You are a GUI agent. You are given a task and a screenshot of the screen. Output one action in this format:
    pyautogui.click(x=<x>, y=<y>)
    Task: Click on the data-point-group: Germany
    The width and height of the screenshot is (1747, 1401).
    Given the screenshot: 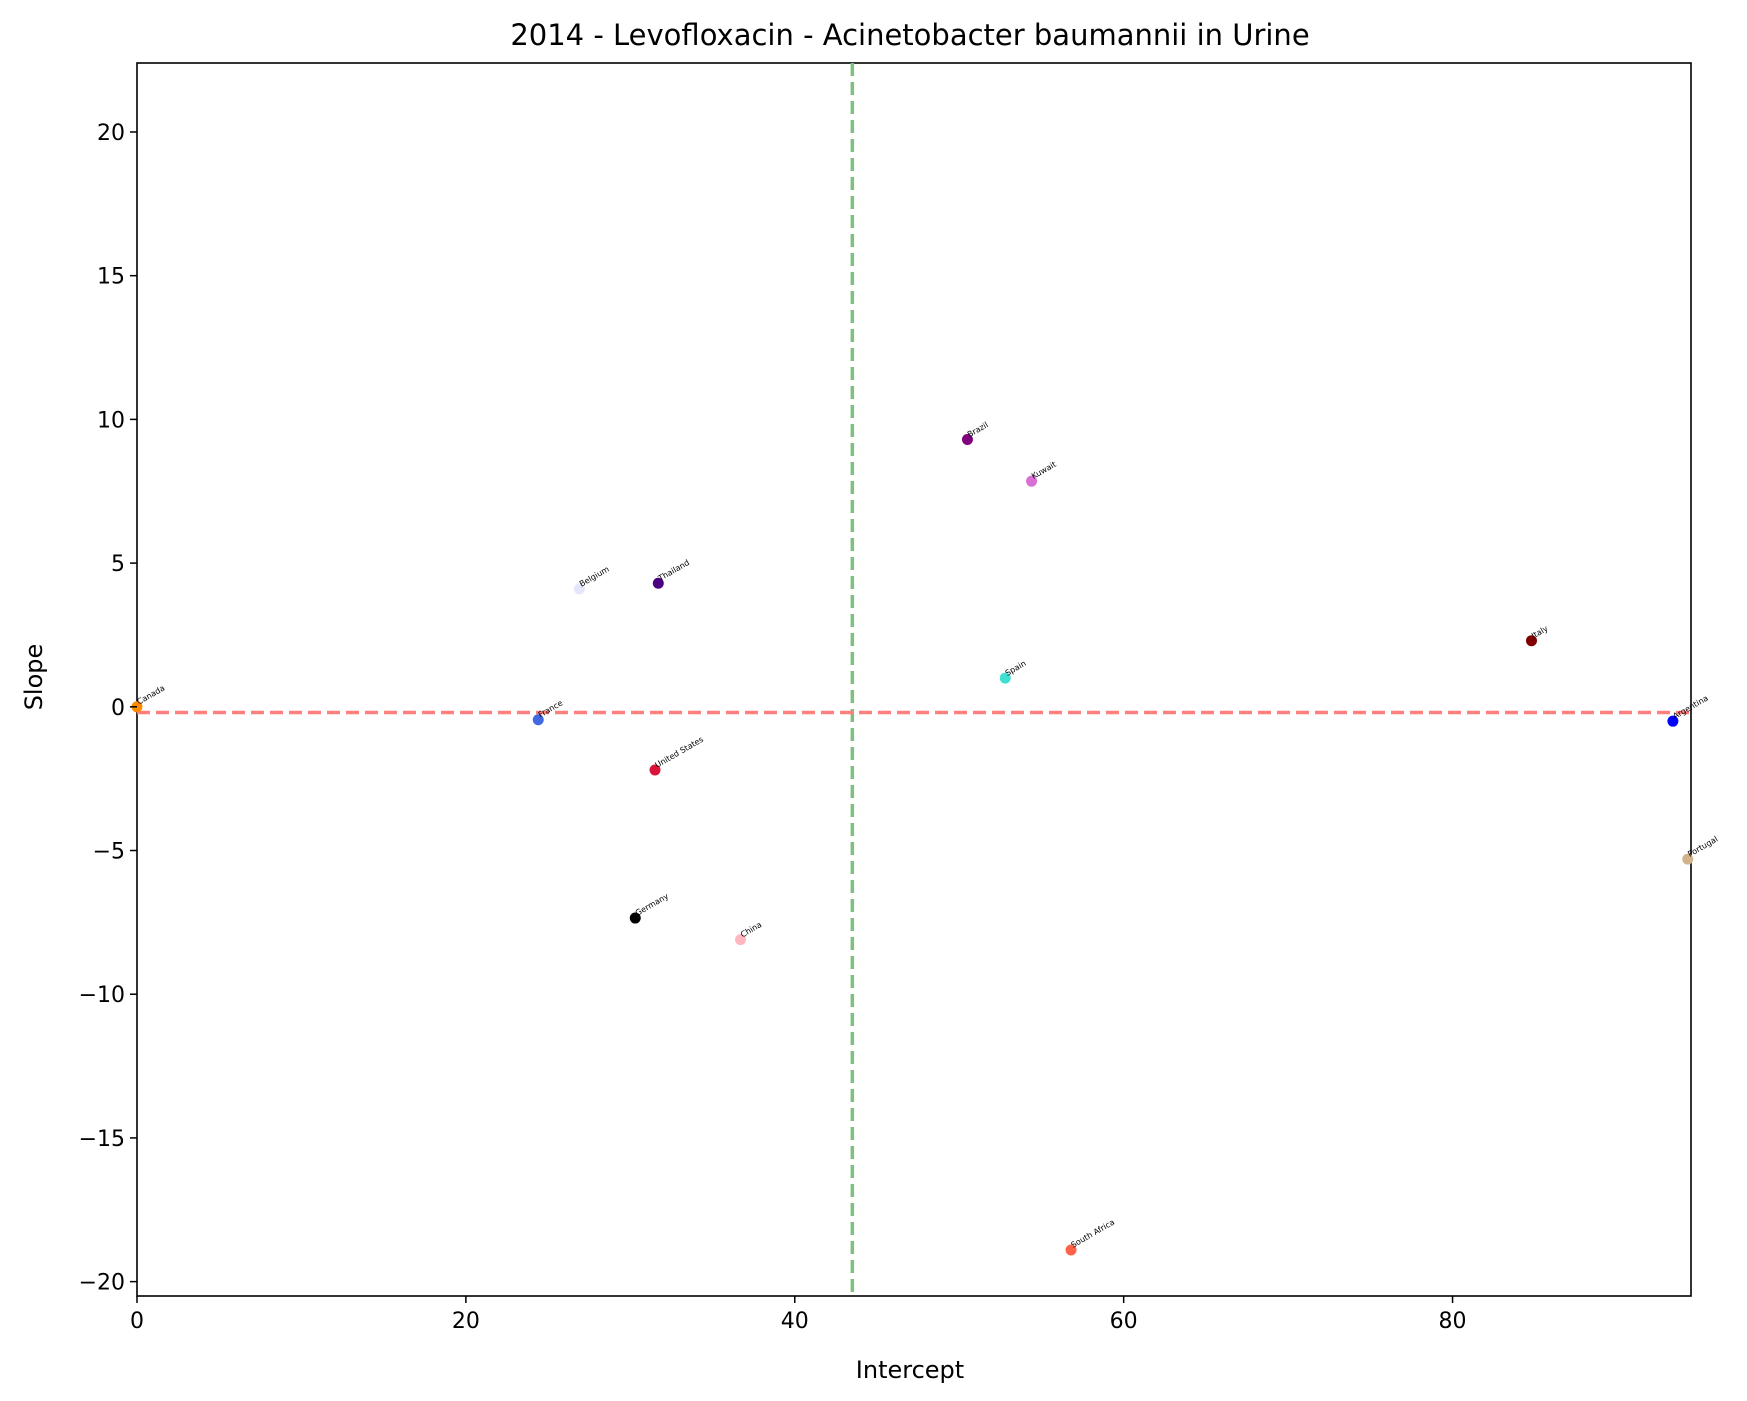 What is the action you would take?
    pyautogui.click(x=650, y=907)
    